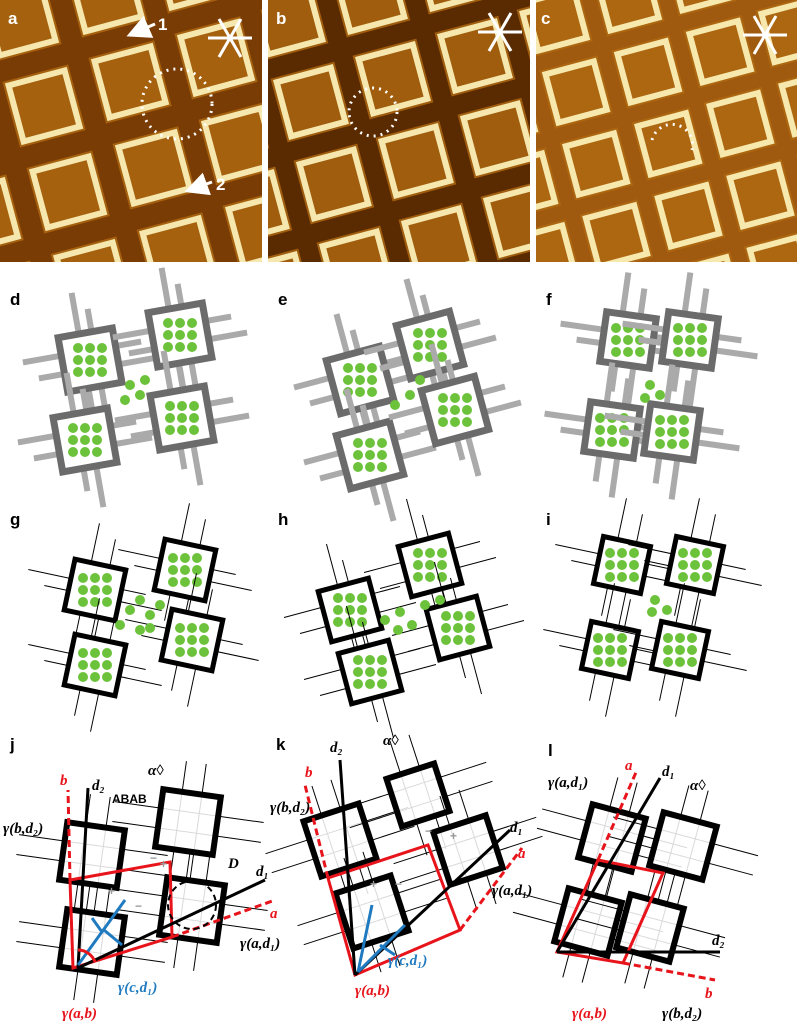 The height and width of the screenshot is (1024, 797). What do you see at coordinates (669, 971) in the screenshot?
I see `axis-b-l` at bounding box center [669, 971].